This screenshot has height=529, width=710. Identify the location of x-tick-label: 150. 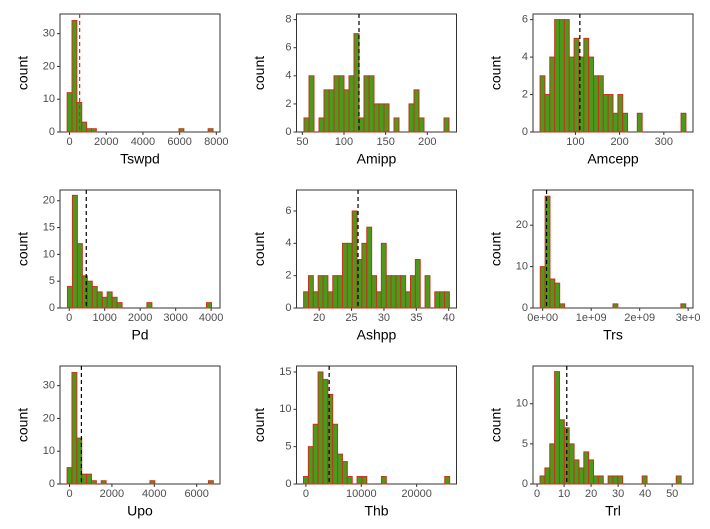
(385, 142).